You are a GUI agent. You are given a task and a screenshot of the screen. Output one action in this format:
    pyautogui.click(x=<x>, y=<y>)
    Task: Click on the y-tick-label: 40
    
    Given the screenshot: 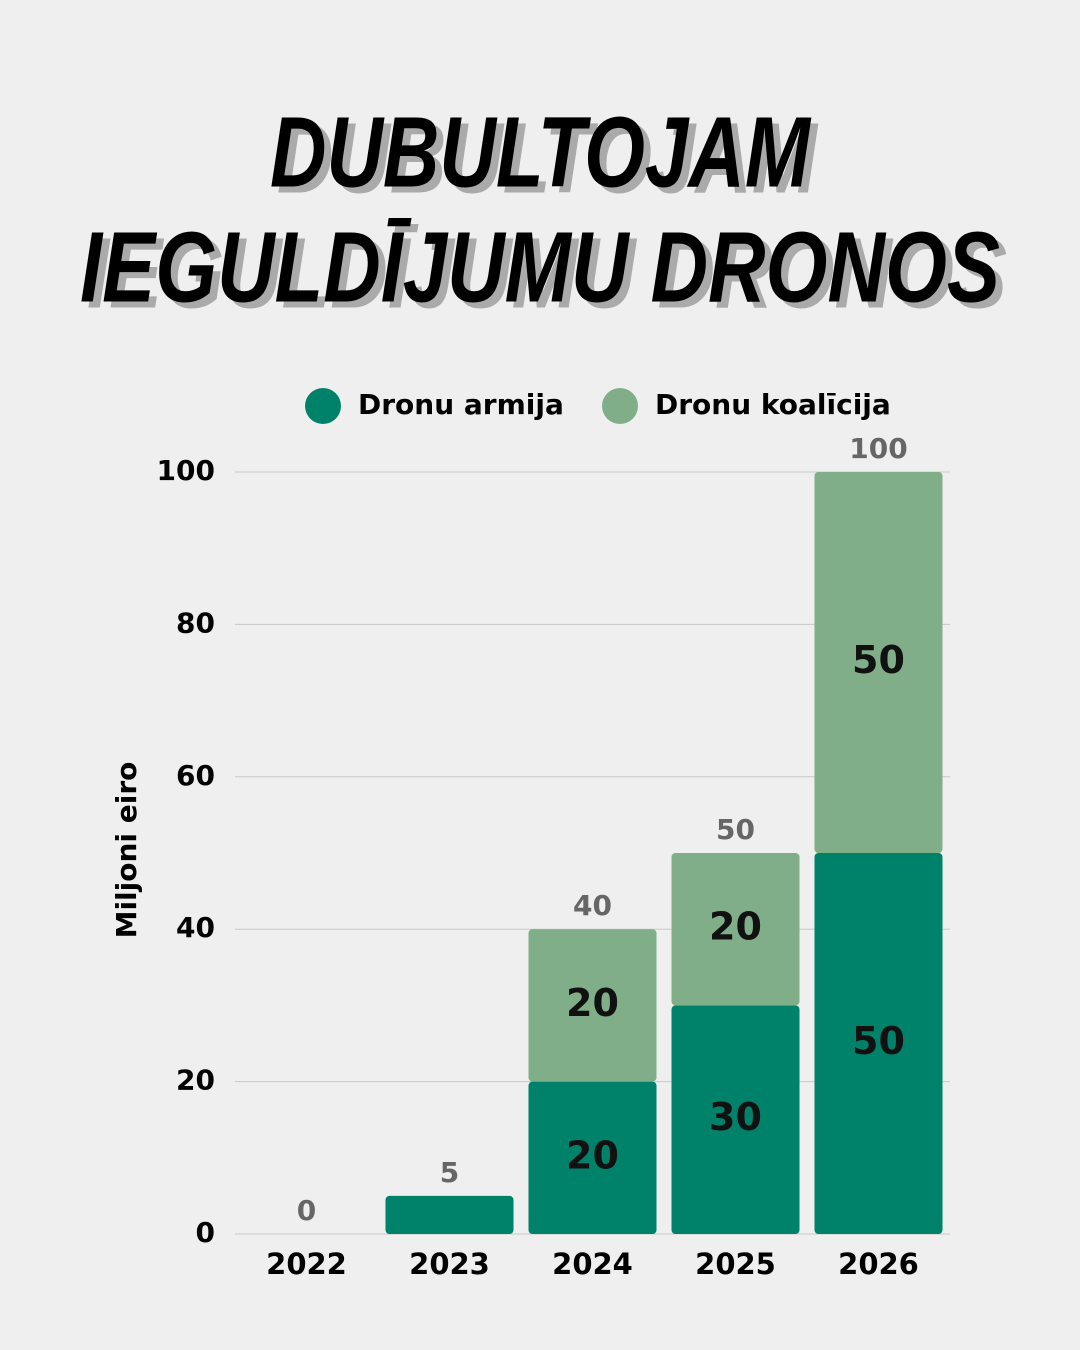 What is the action you would take?
    pyautogui.click(x=195, y=927)
    